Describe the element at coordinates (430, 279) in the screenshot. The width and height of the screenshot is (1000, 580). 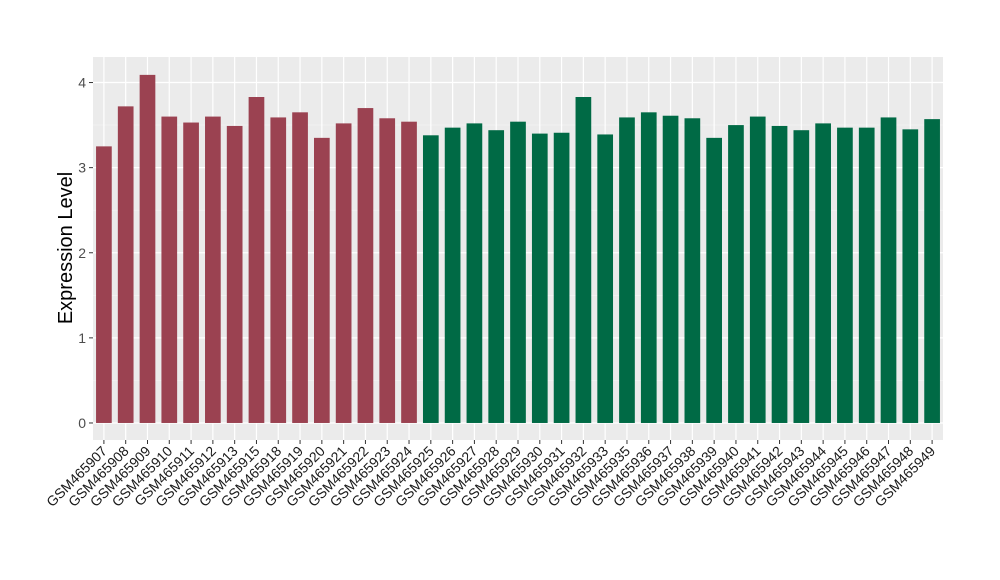
I see `bar-GSM465925` at that location.